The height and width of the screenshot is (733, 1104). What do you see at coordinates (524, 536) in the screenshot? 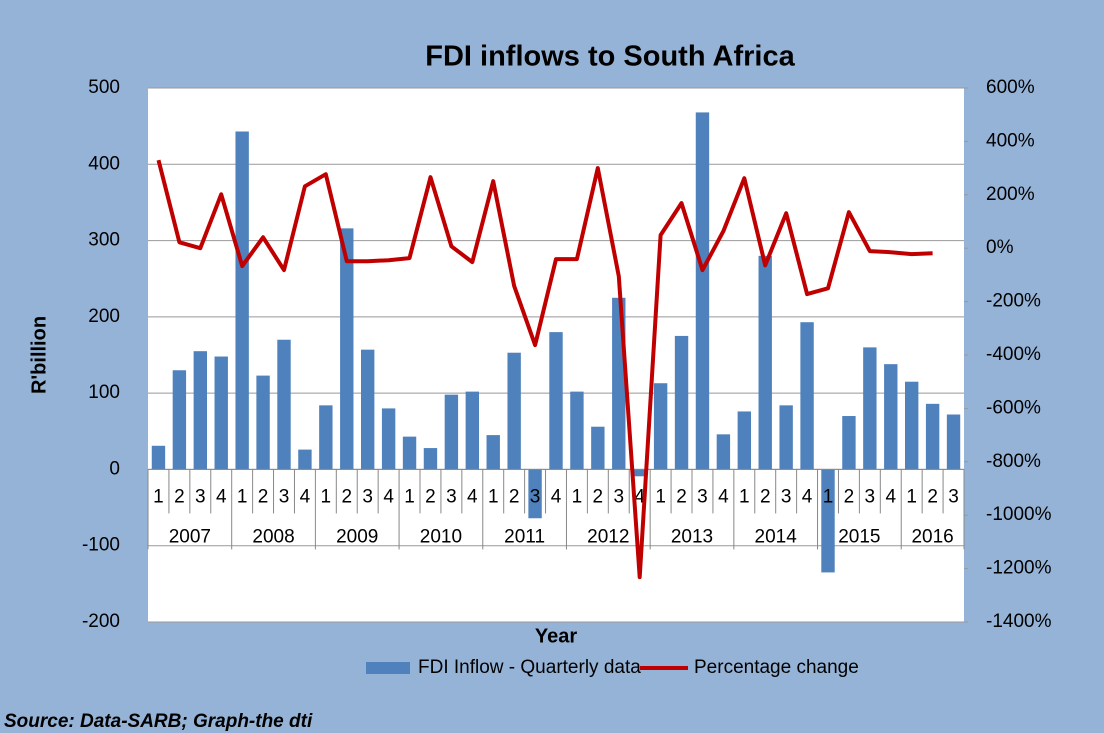
I see `year-label: 2011` at bounding box center [524, 536].